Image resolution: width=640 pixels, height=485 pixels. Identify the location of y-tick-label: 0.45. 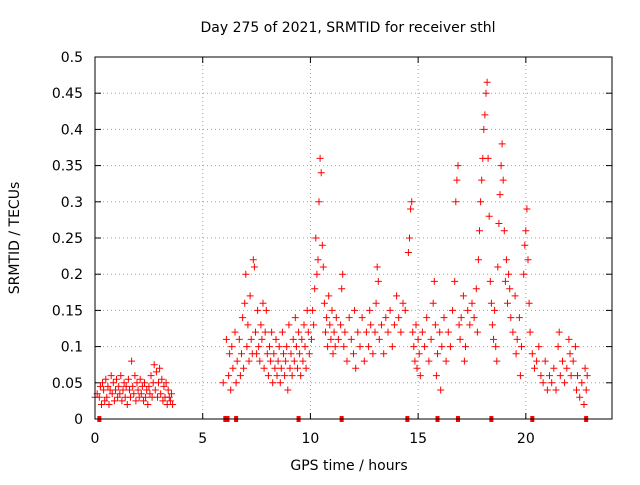
(67, 94).